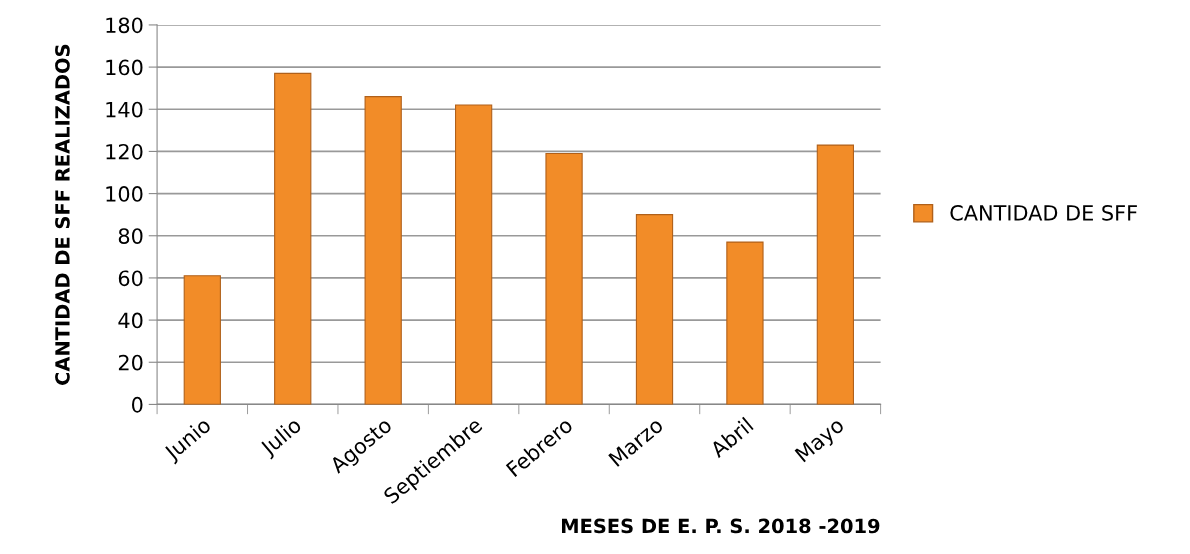 This screenshot has height=554, width=1190. I want to click on y-tick-label: 120, so click(124, 151).